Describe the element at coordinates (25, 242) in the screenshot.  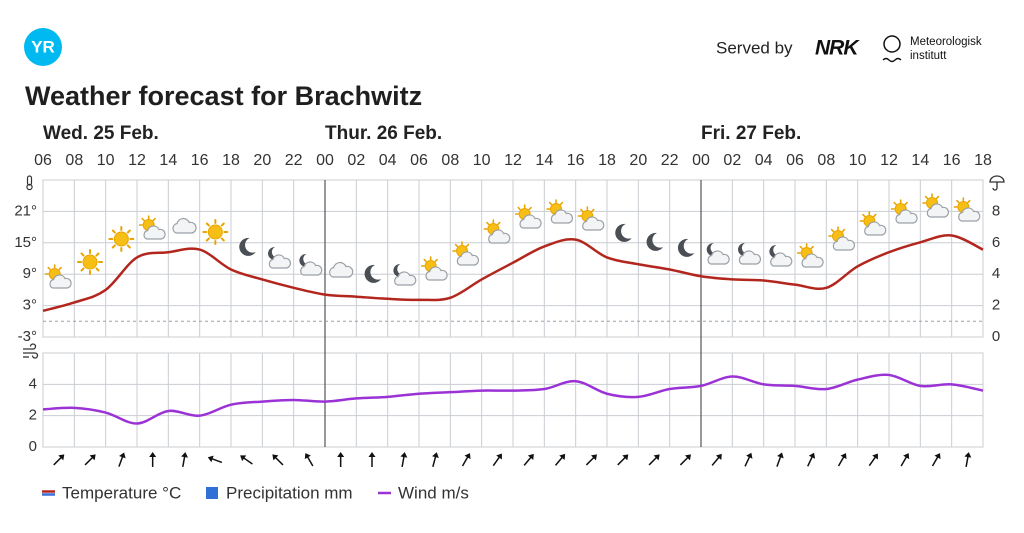
I see `y-tick-label: 15°` at that location.